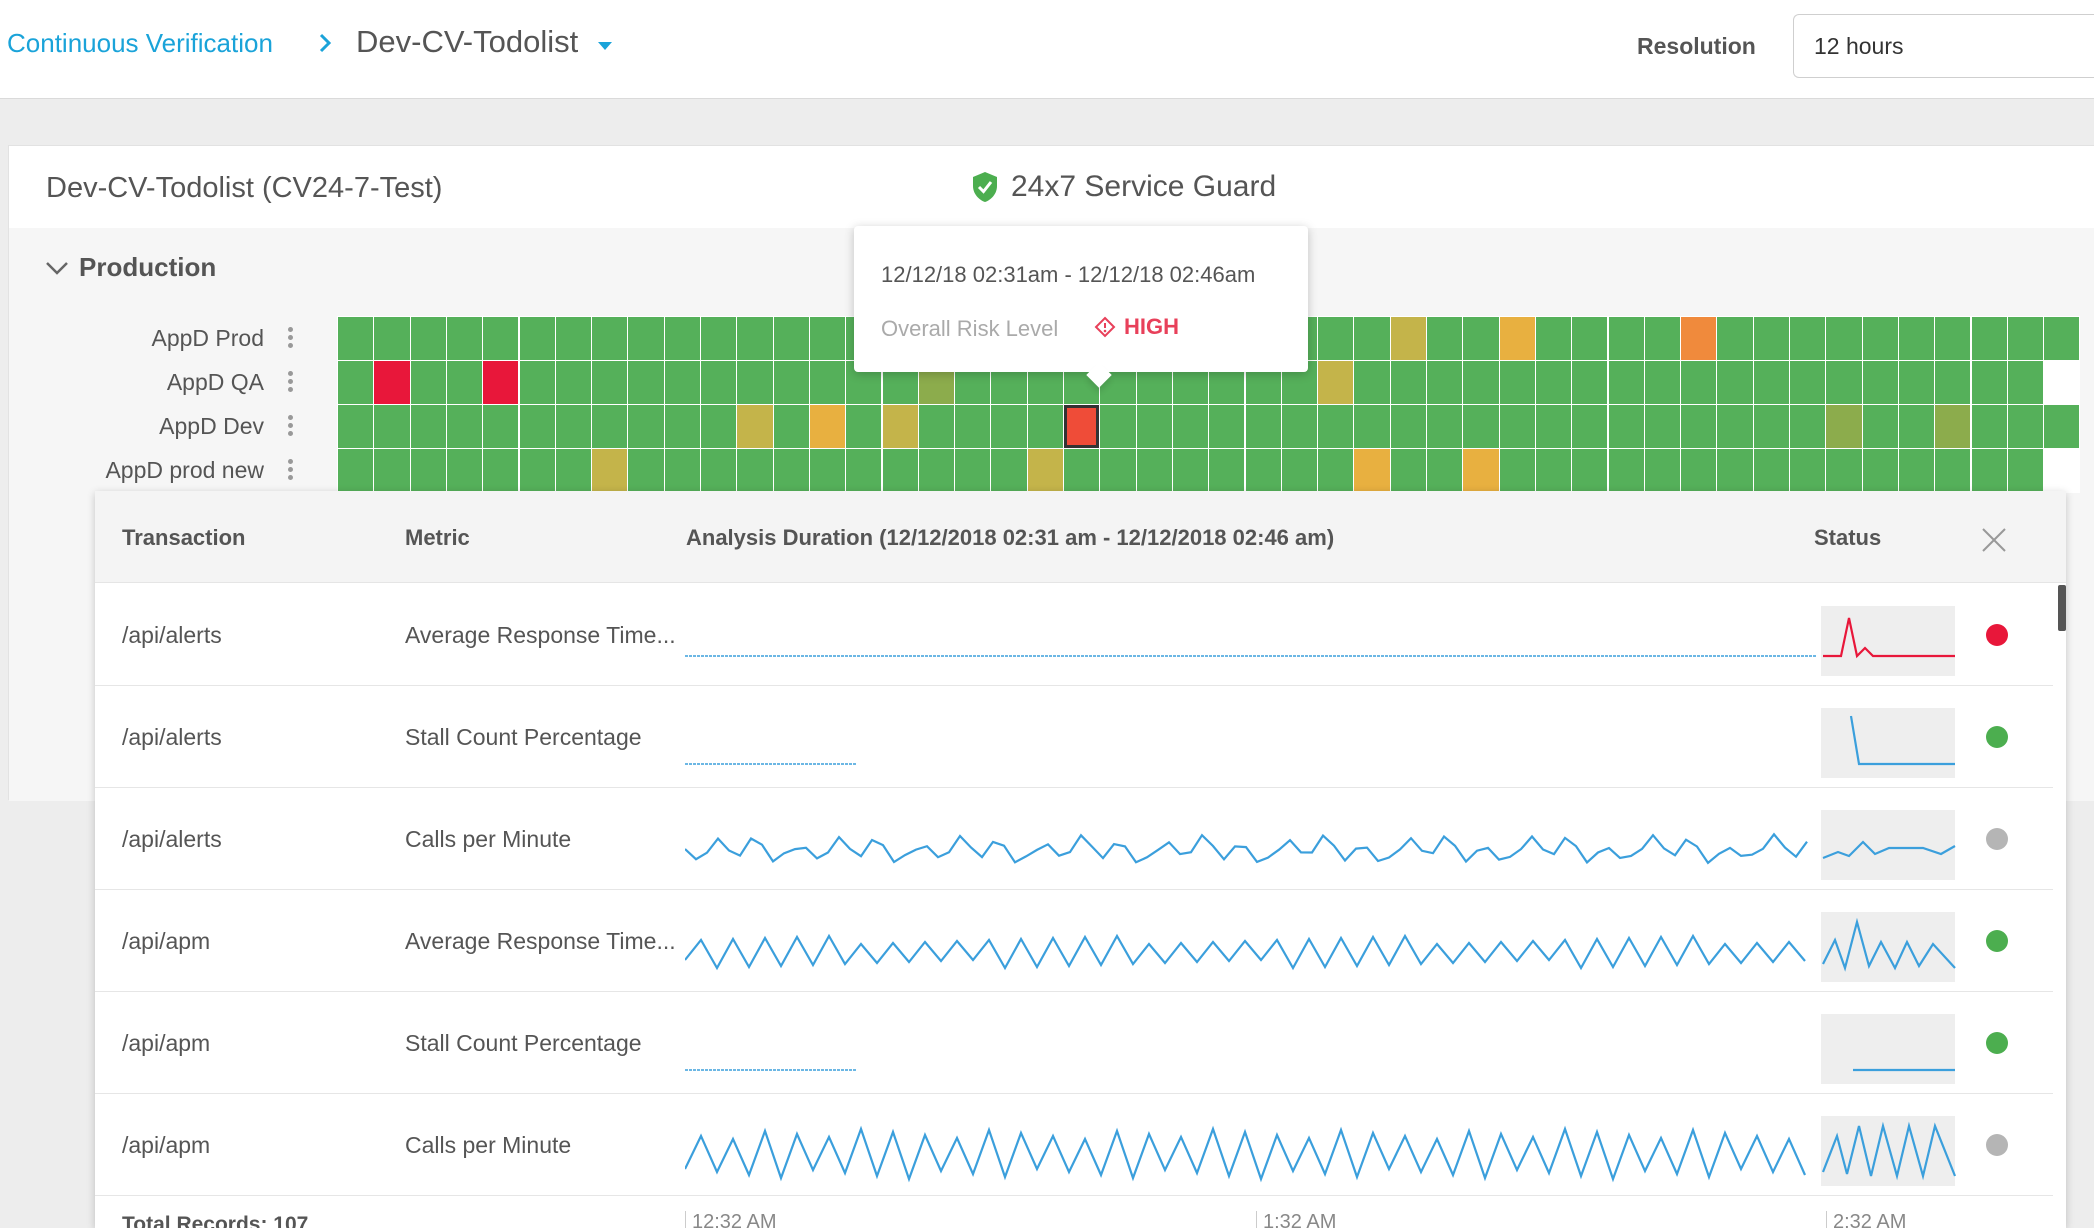 Image resolution: width=2094 pixels, height=1228 pixels. I want to click on column-metric: Metric, so click(437, 537).